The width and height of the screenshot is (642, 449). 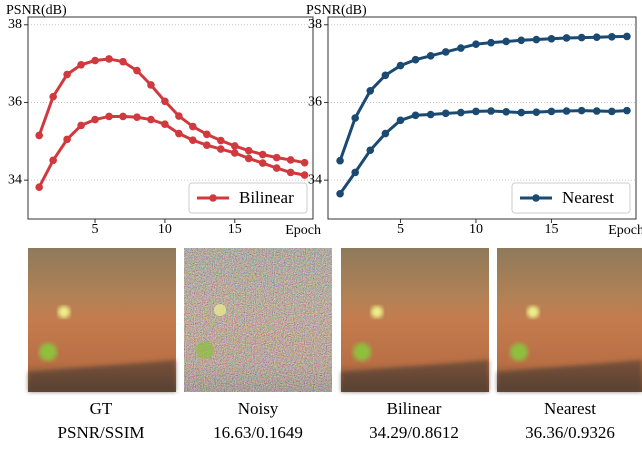 What do you see at coordinates (258, 408) in the screenshot?
I see `image-label: Noisy` at bounding box center [258, 408].